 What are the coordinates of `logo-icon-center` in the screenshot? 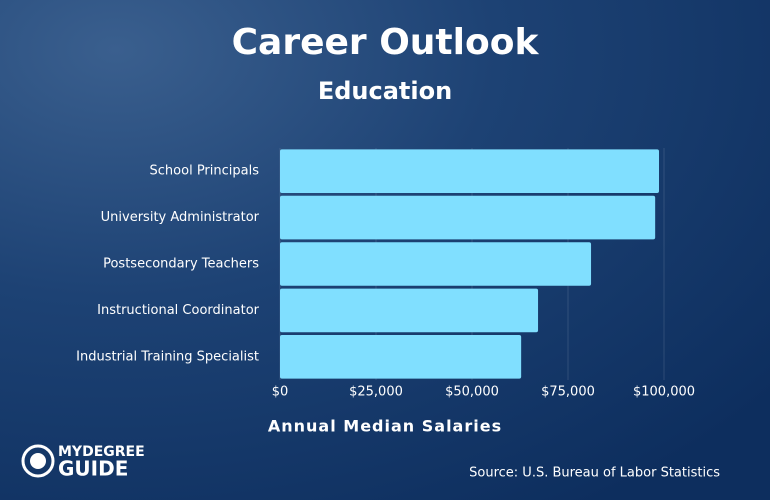 It's located at (38, 461).